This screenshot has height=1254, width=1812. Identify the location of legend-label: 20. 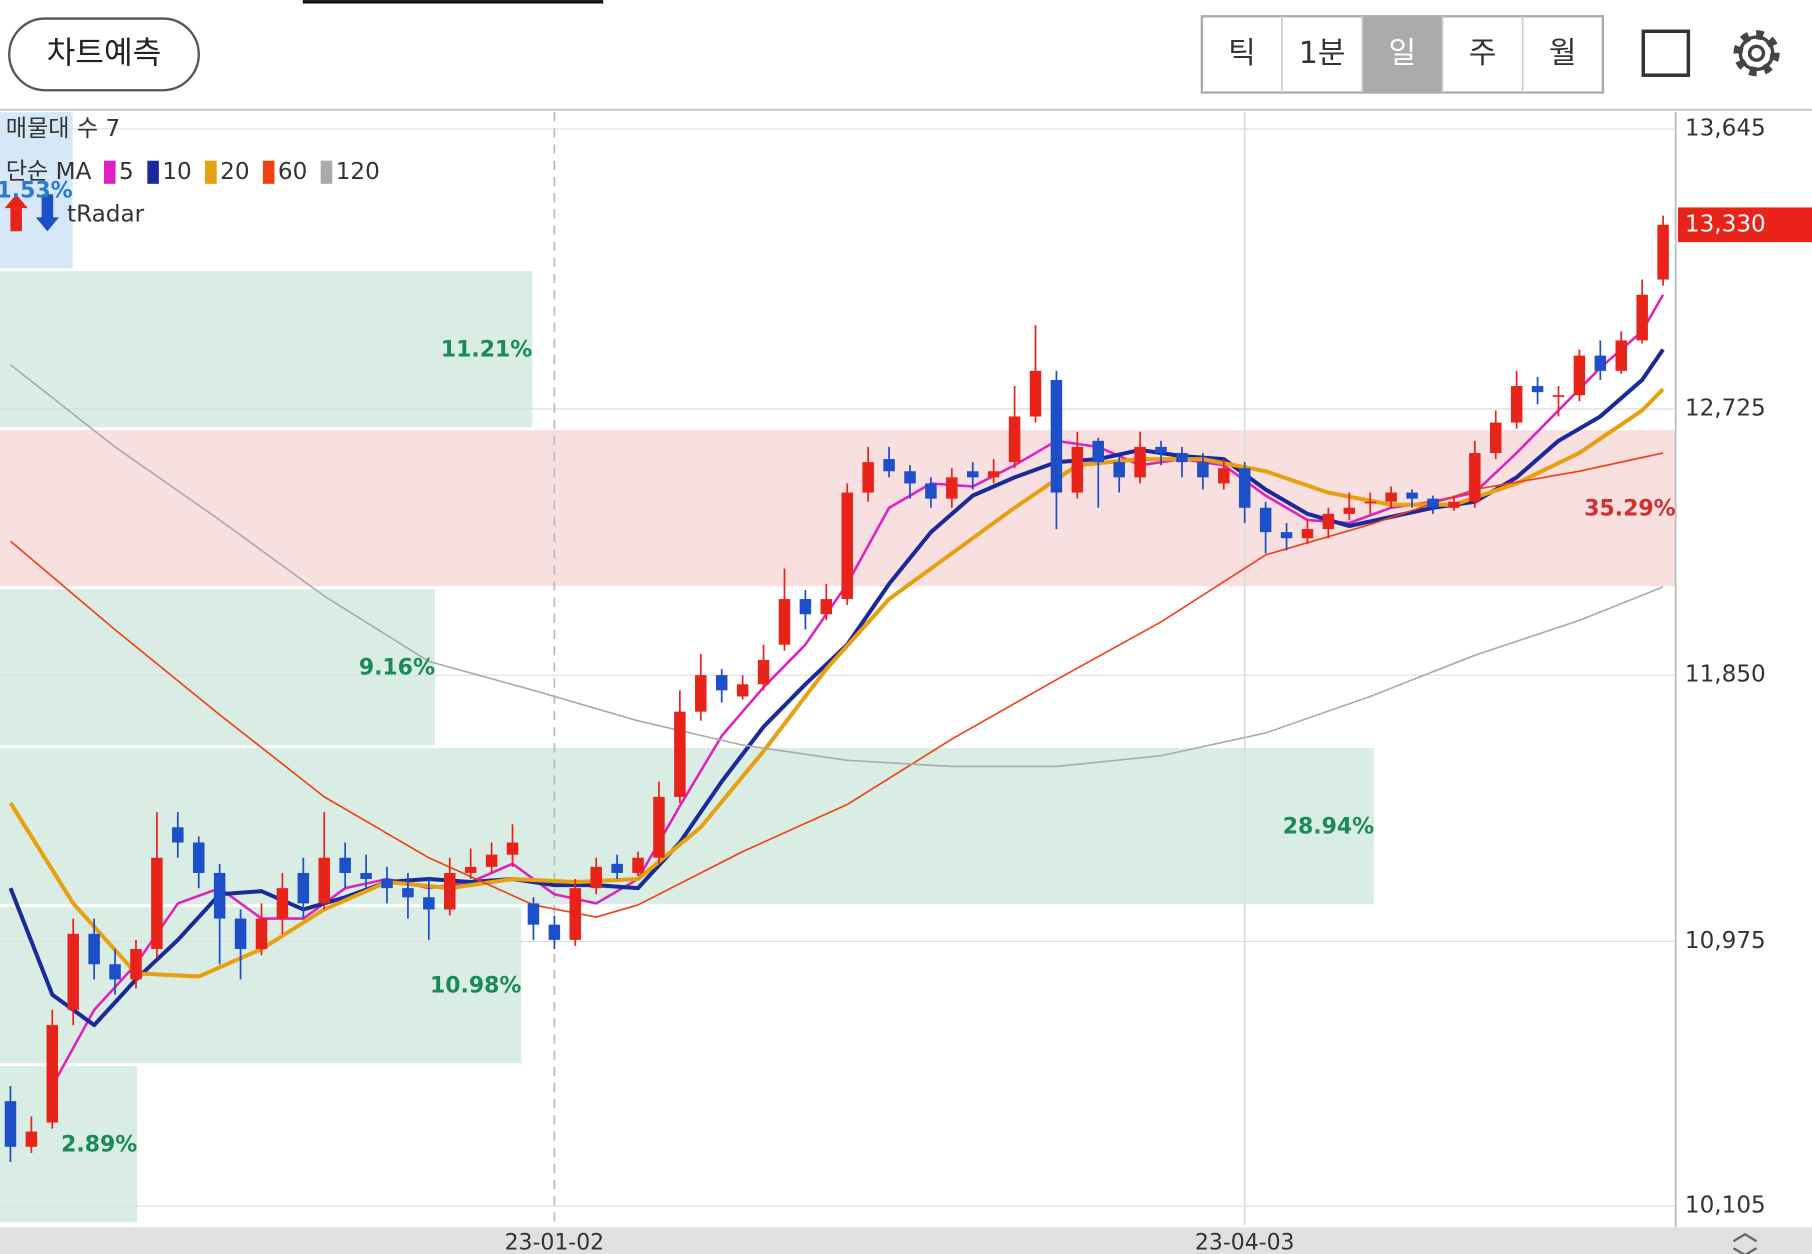
(234, 172).